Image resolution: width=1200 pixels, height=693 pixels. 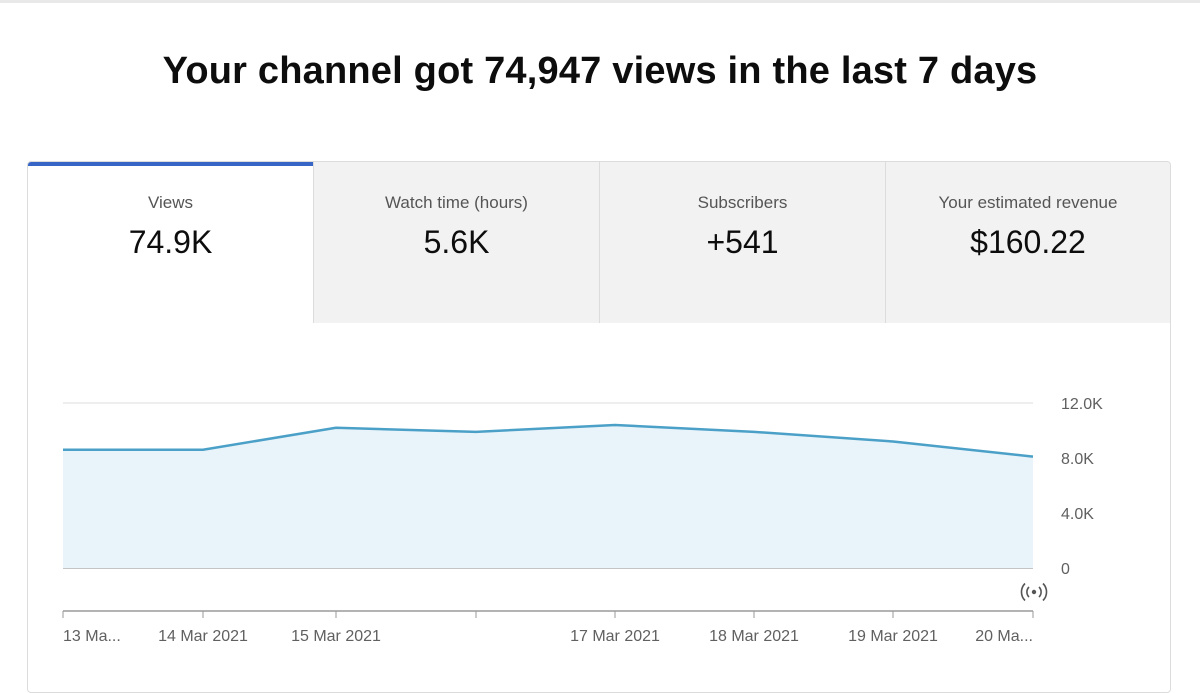 I want to click on broadcast-icon, so click(x=1034, y=592).